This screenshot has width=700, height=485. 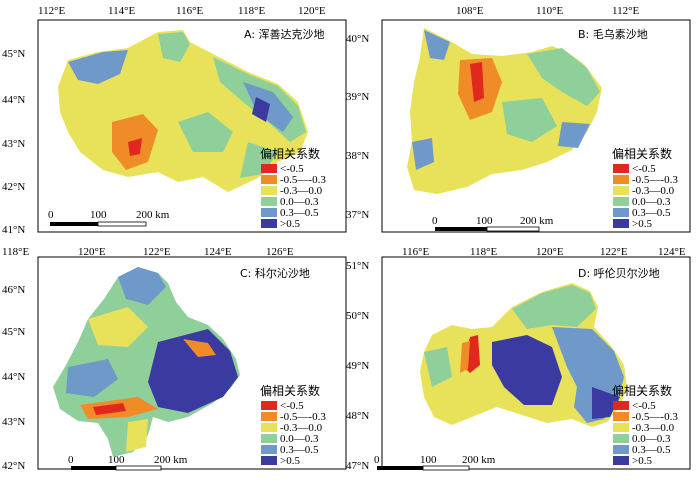 I want to click on left-tick-label: 49°N, so click(x=357, y=366).